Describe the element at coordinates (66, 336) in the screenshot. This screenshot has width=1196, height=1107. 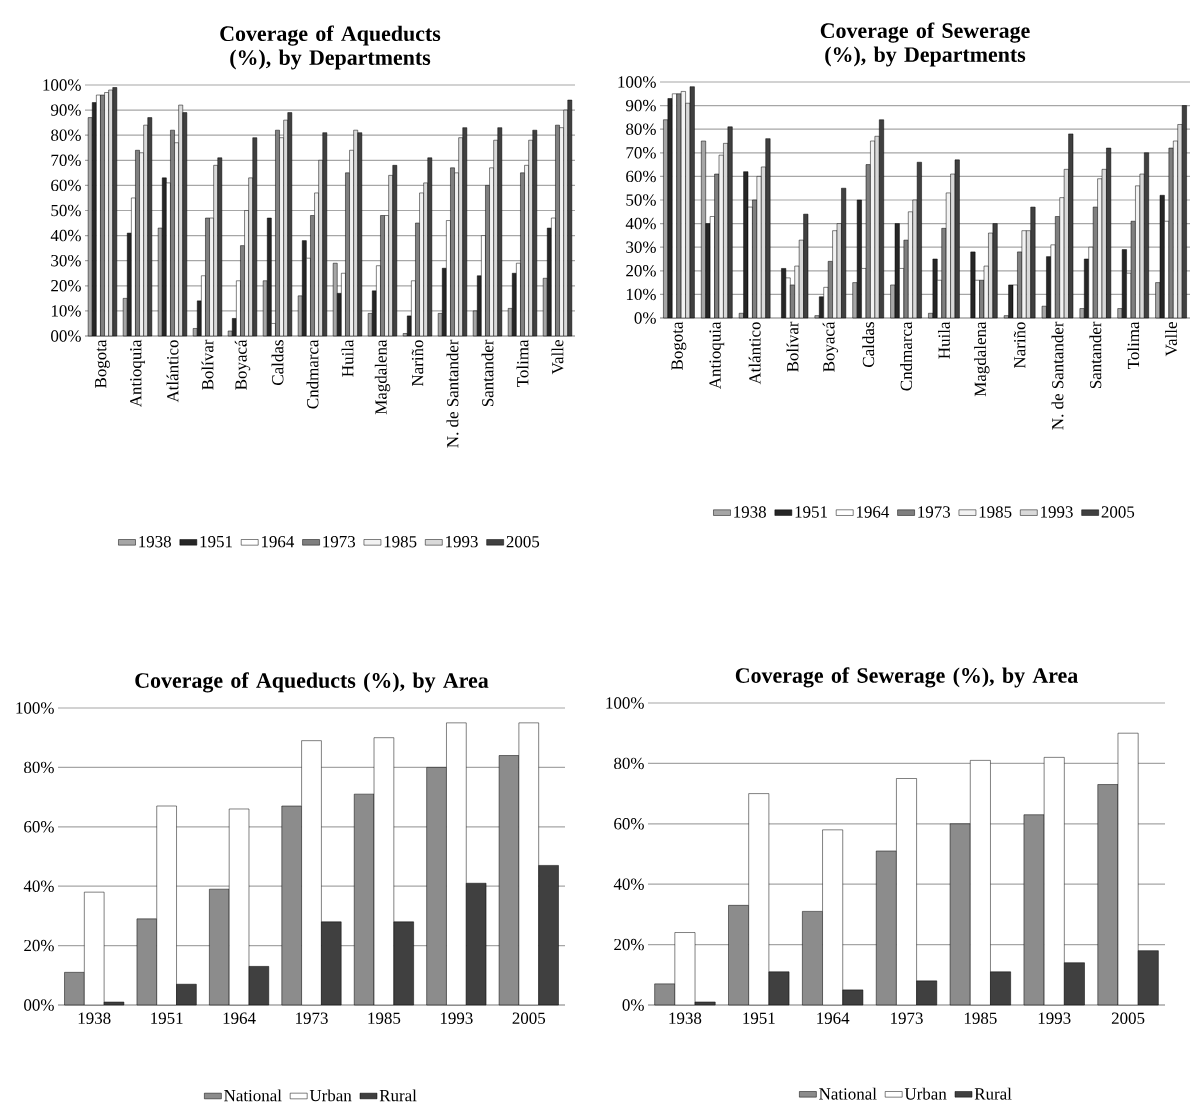
I see `y-tick-label: 00%` at that location.